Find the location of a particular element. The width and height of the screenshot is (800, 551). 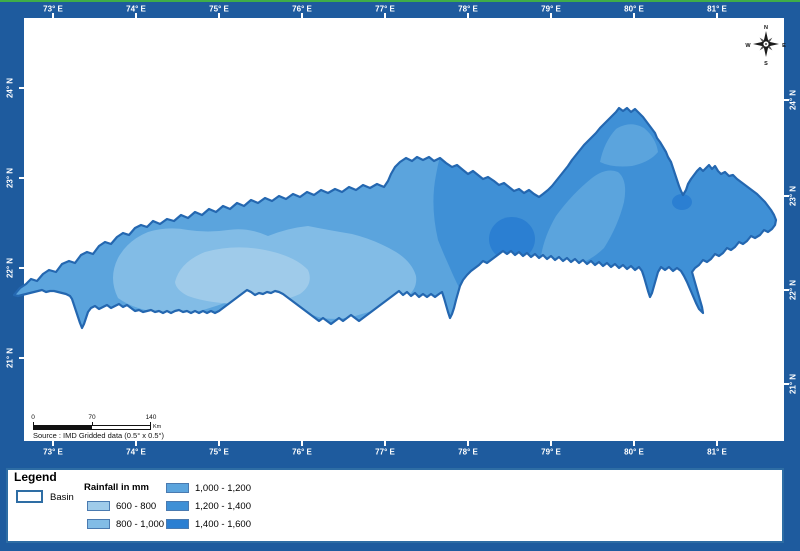

longitude-label-top: 73° E is located at coordinates (53, 9).